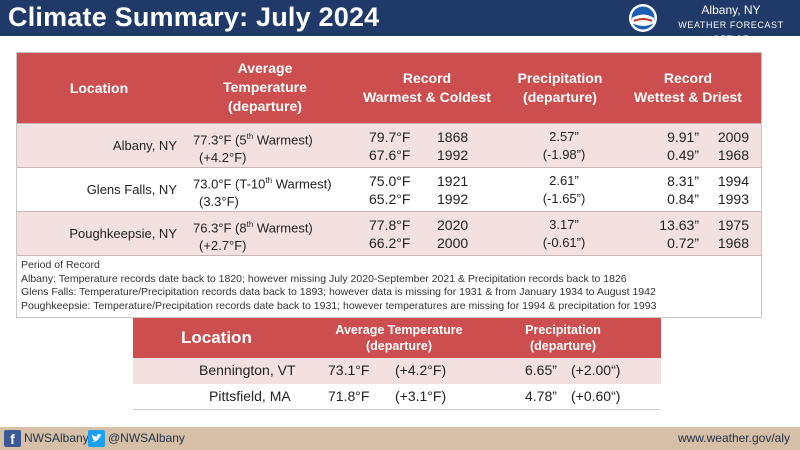  I want to click on avg-temp-value: 73.0°F (T-10, so click(229, 184).